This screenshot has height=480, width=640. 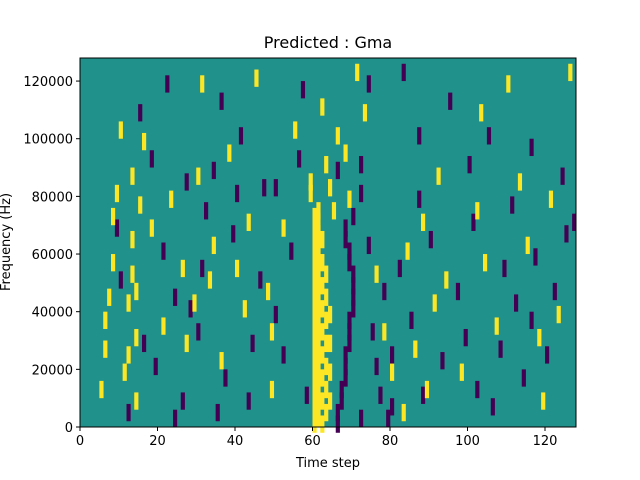 What do you see at coordinates (312, 441) in the screenshot?
I see `x-tick-label: 60` at bounding box center [312, 441].